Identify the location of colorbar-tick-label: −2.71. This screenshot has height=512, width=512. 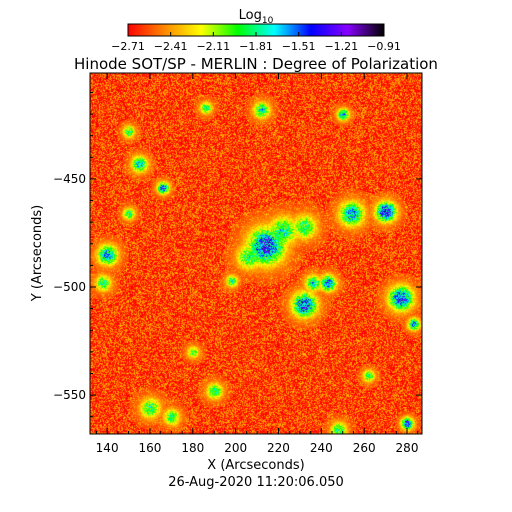
(128, 46).